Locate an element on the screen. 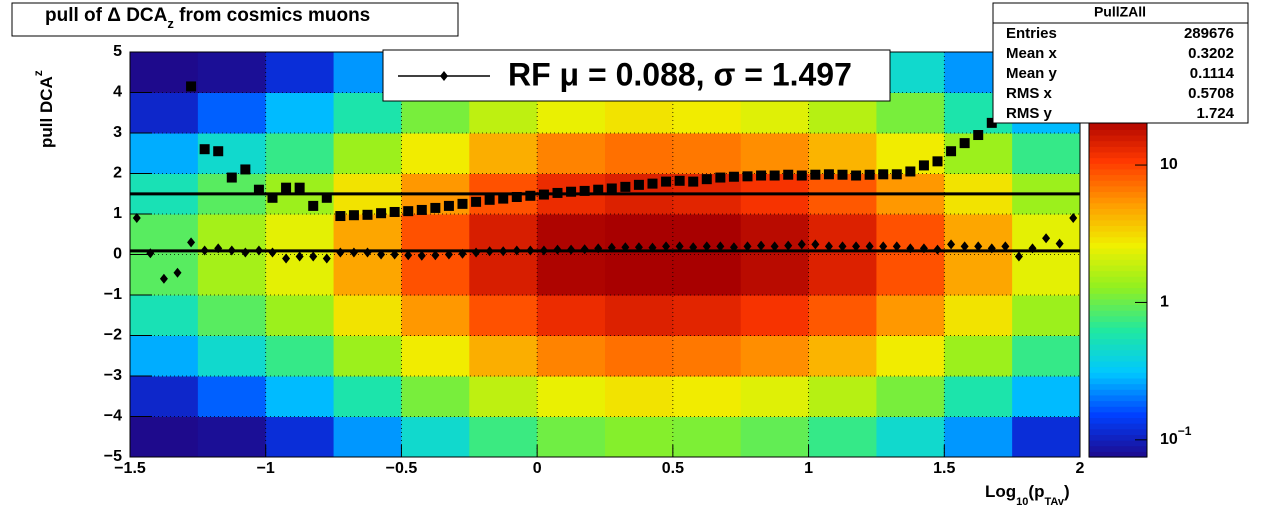 This screenshot has width=1274, height=508. title-part: from cosmics muons is located at coordinates (272, 15).